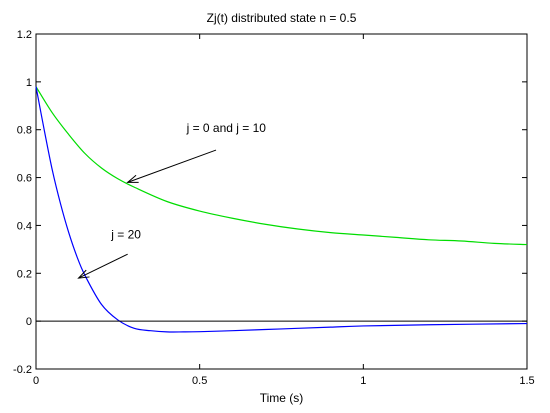 This screenshot has height=413, width=550. What do you see at coordinates (24, 274) in the screenshot?
I see `y-tick-label: 0.2` at bounding box center [24, 274].